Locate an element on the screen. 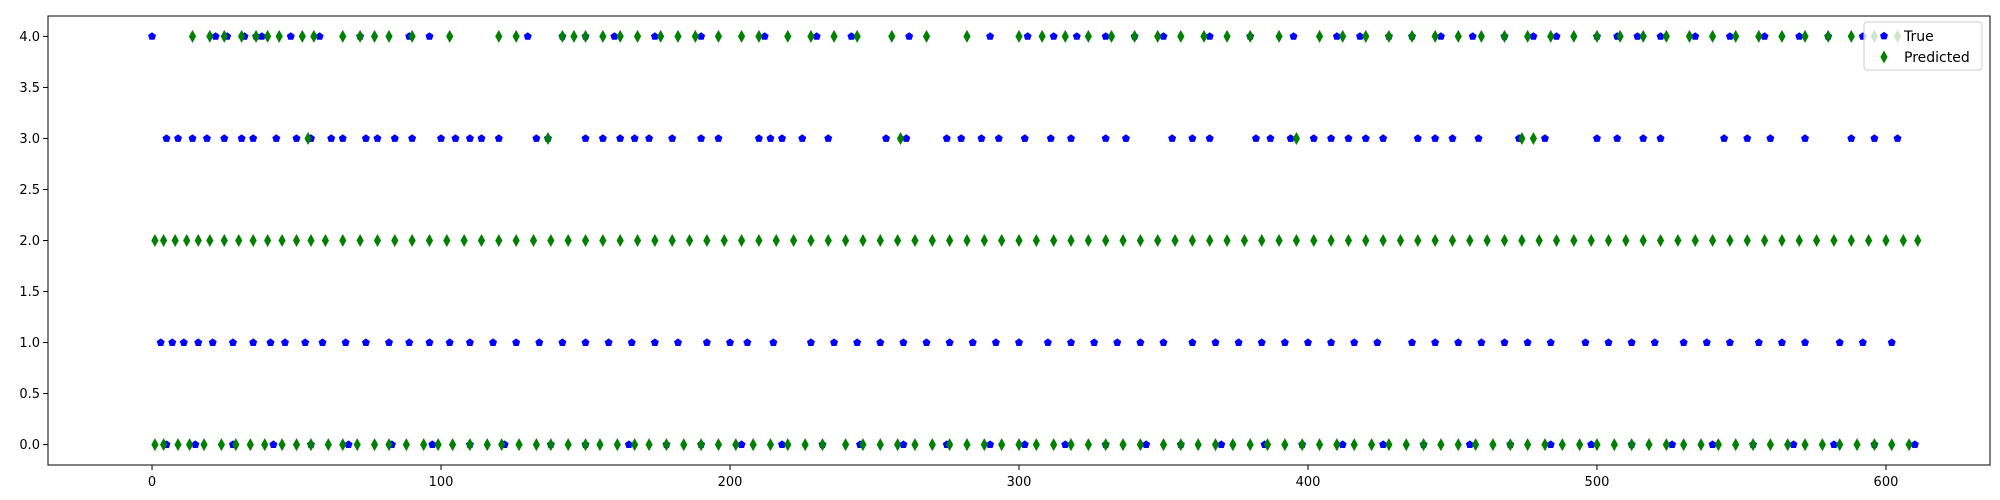  y-tick-label-8: 4.0 is located at coordinates (29, 37).